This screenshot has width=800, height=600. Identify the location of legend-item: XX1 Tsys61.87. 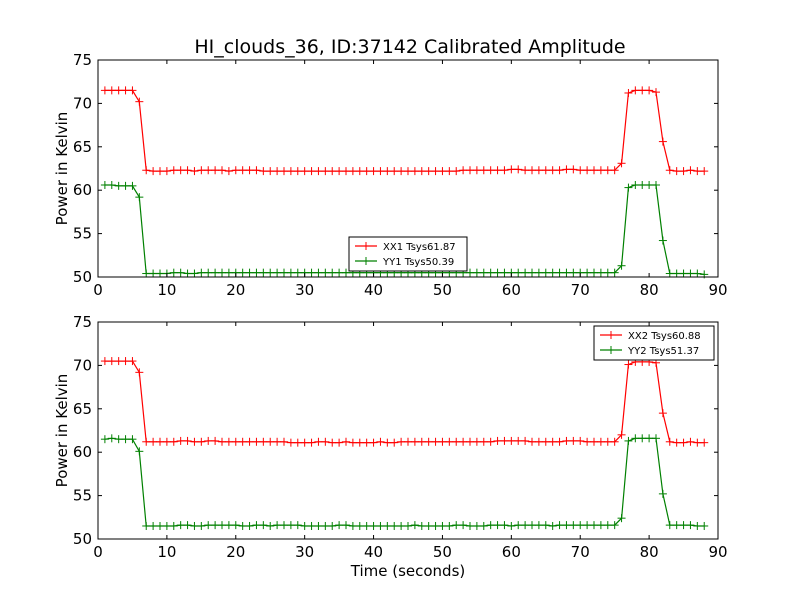
(405, 247).